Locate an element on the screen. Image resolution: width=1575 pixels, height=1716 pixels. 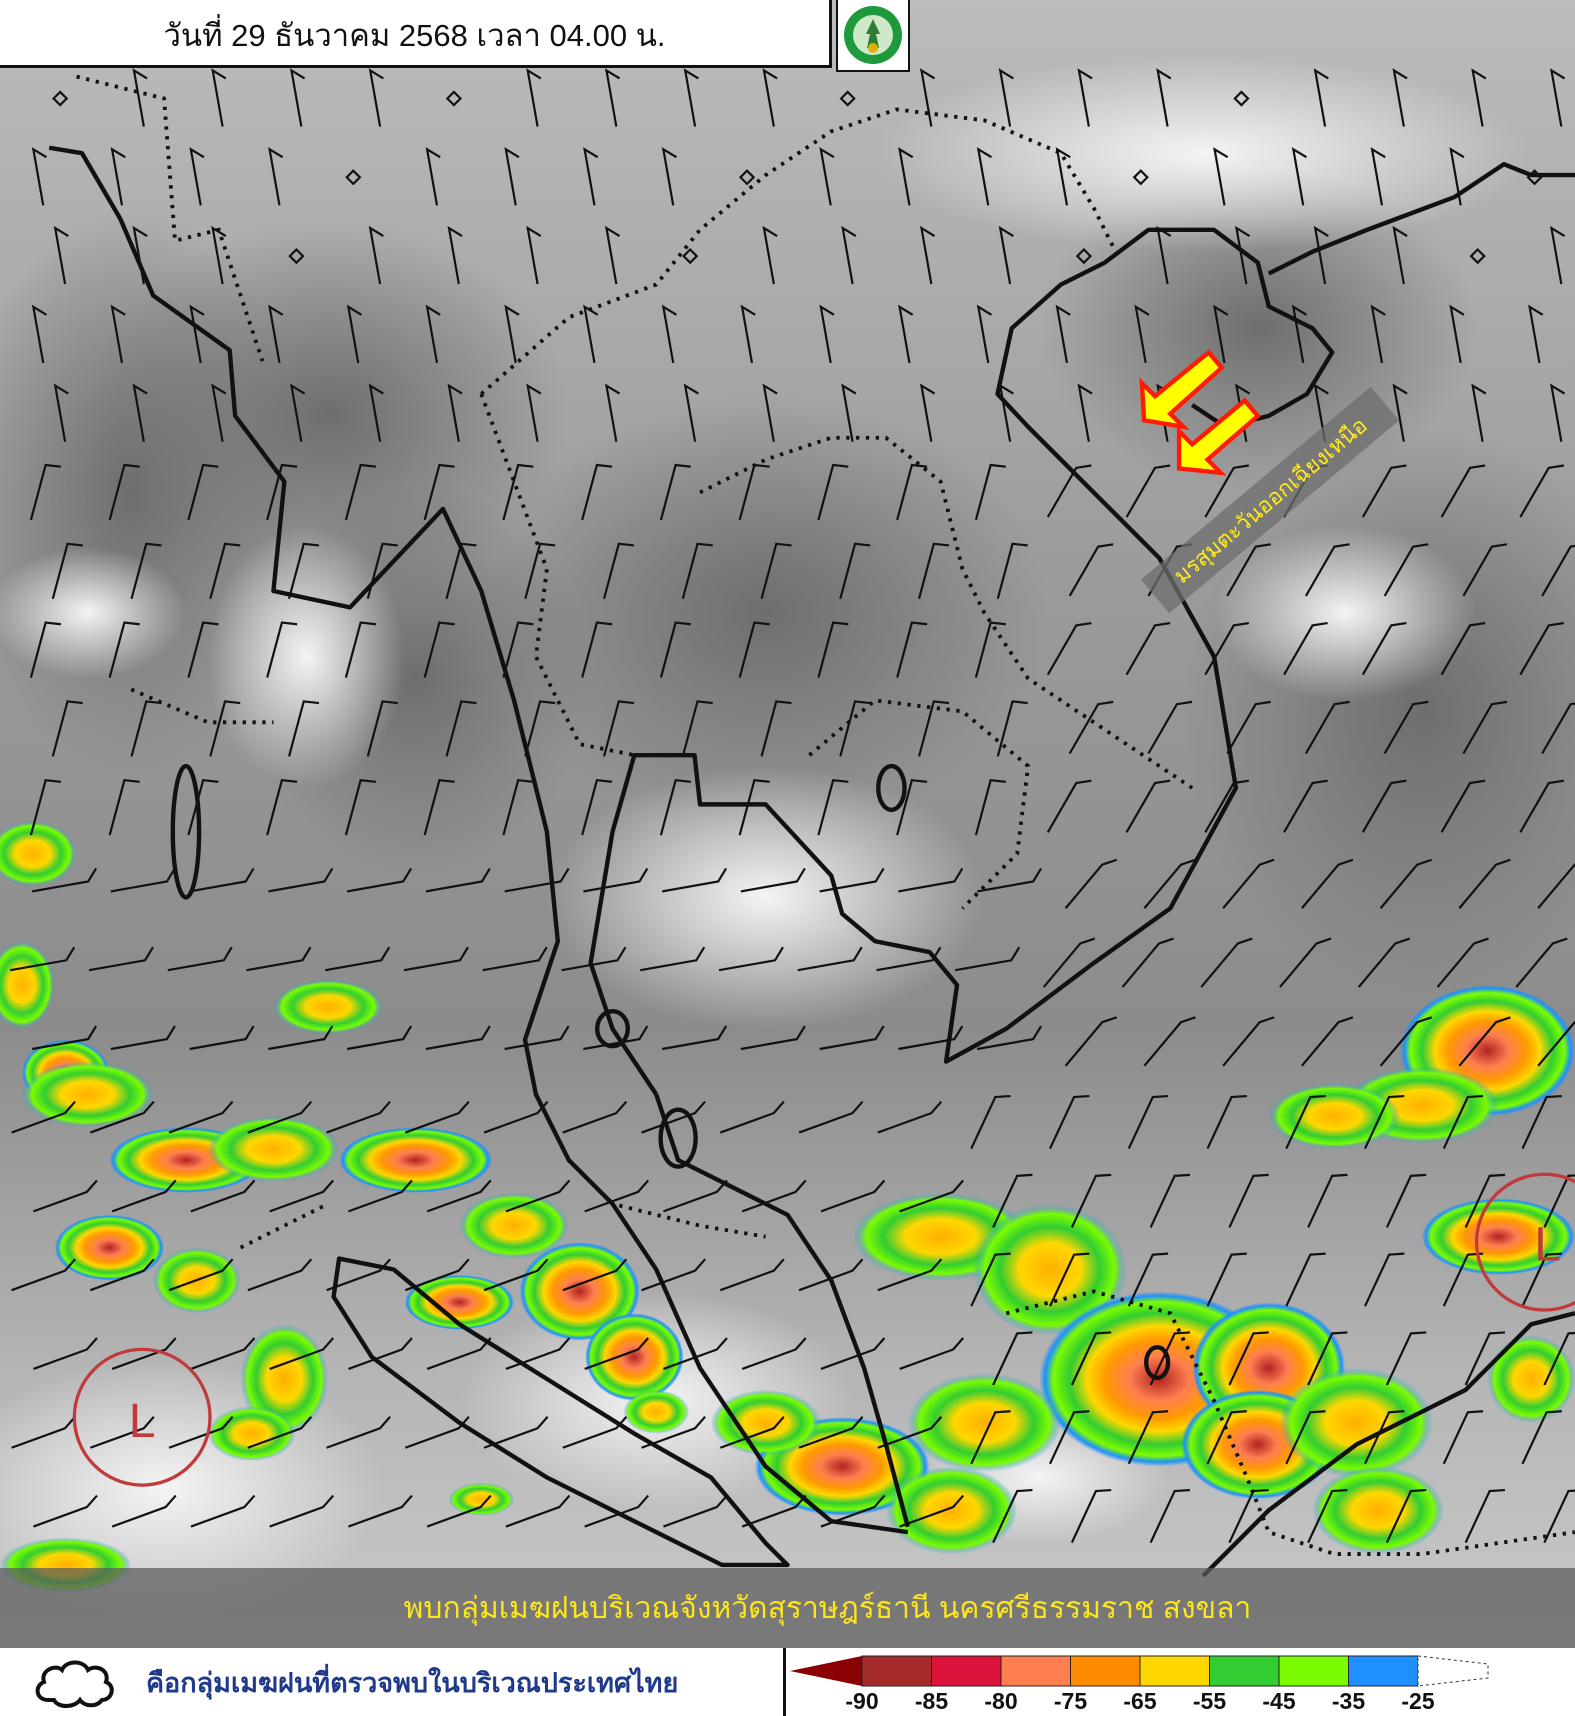
cloud-patch is located at coordinates (306, 656).